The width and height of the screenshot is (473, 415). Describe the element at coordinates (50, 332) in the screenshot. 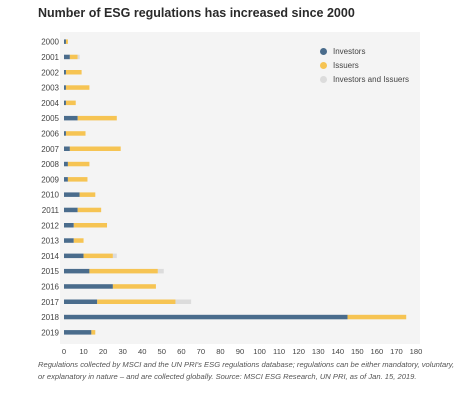

I see `category-label: 2019` at that location.